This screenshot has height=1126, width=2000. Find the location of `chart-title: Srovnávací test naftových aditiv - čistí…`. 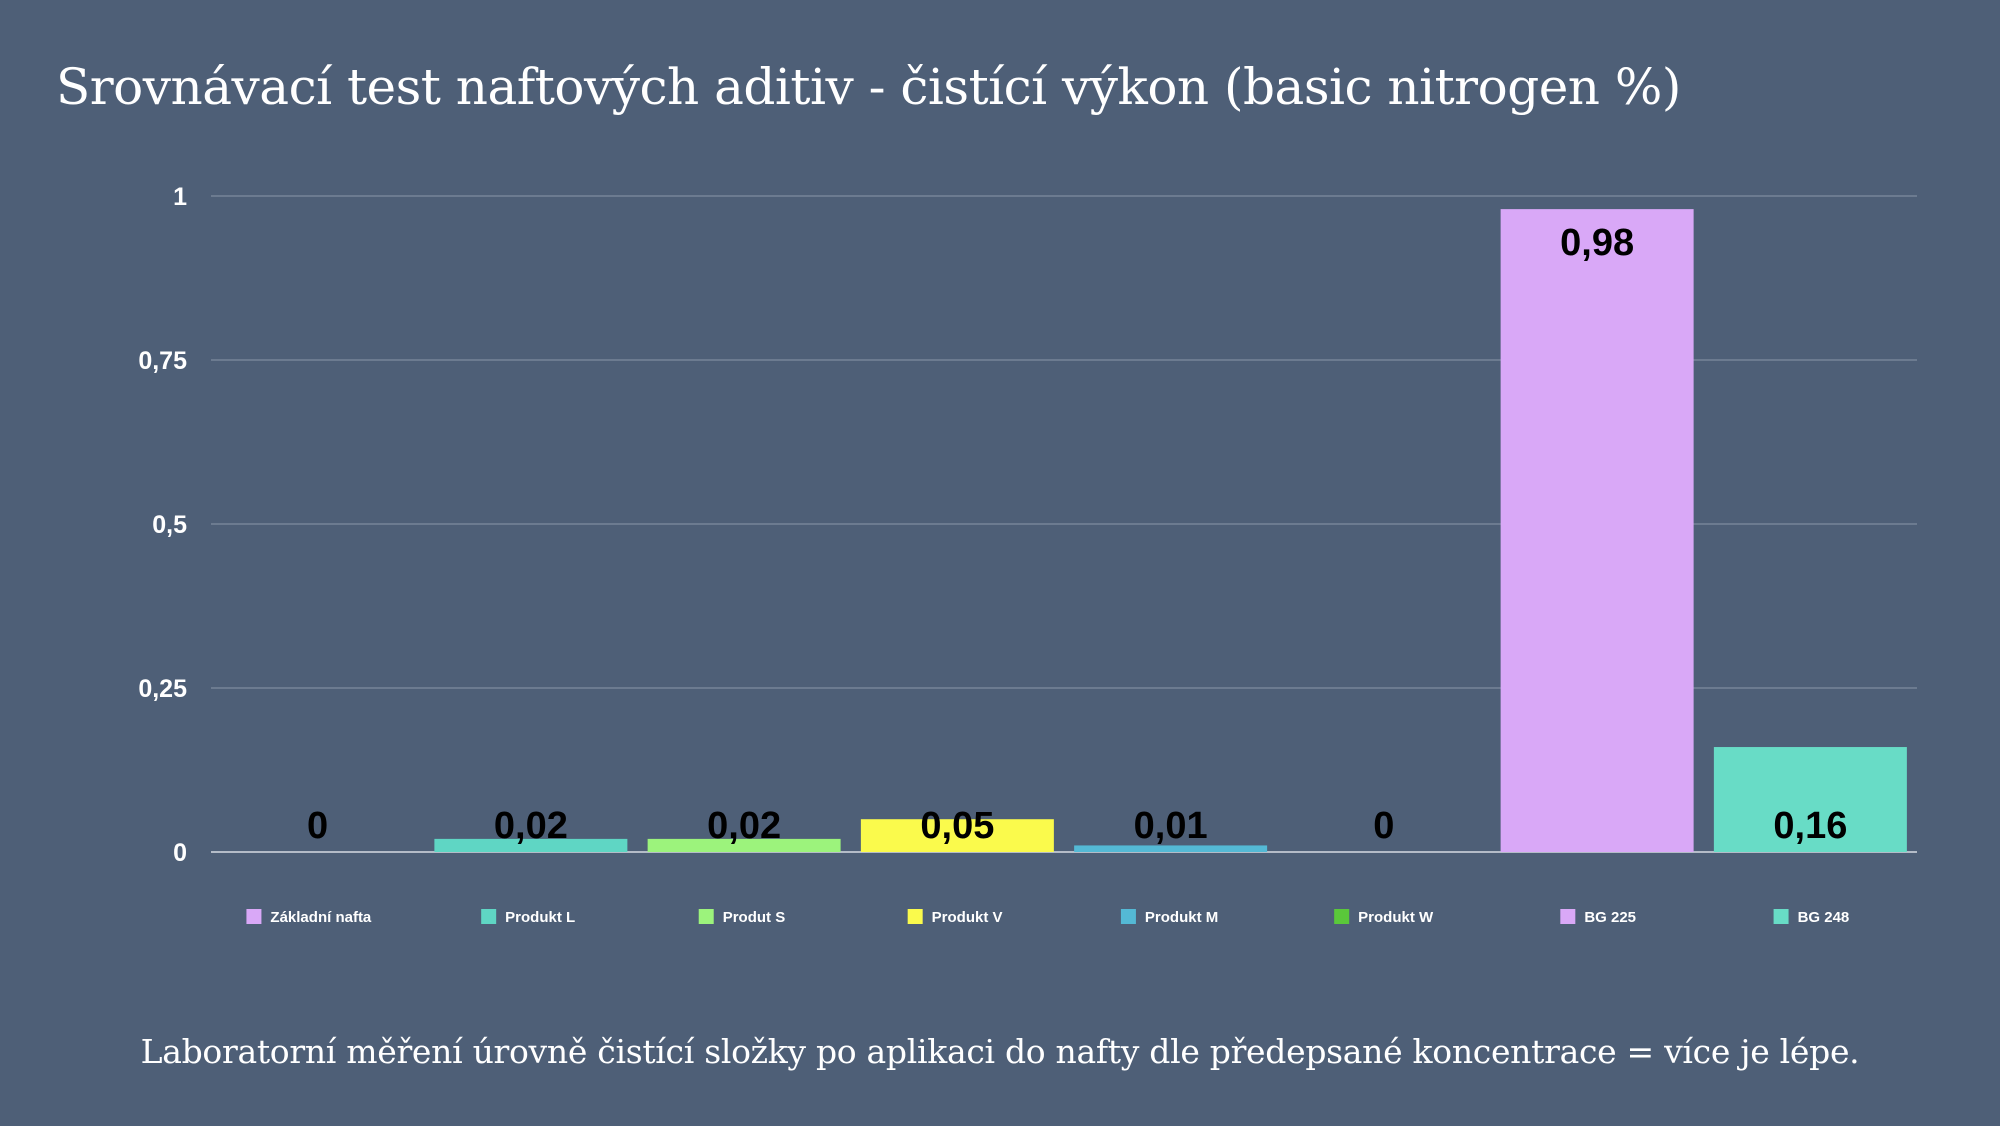

chart-title: Srovnávací test naftových aditiv - čistí… is located at coordinates (868, 87).